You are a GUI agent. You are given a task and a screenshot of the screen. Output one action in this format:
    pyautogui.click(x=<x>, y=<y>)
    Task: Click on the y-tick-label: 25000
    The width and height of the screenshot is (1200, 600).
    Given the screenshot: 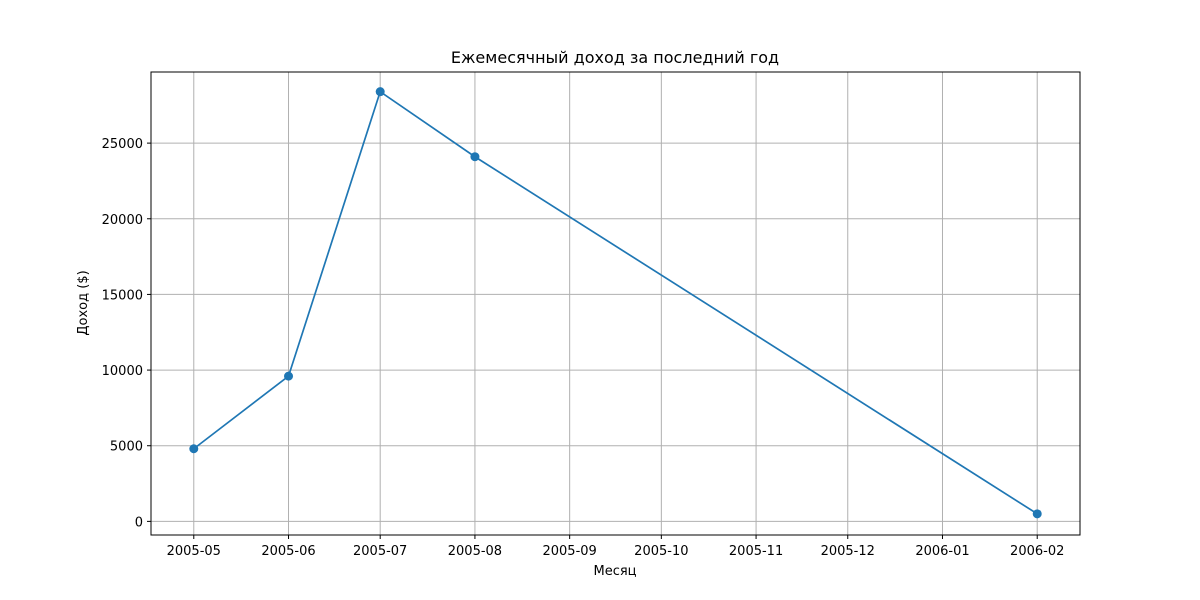 What is the action you would take?
    pyautogui.click(x=122, y=144)
    